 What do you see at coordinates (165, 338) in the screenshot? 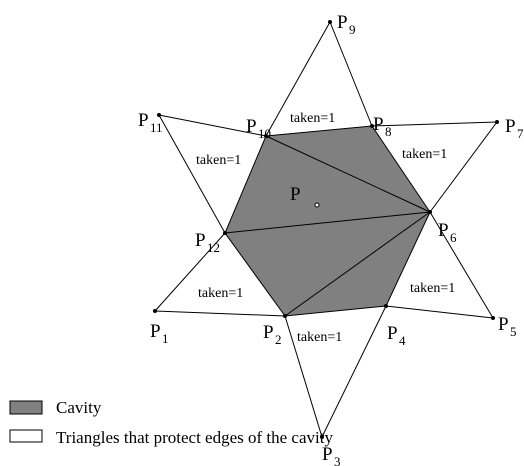
I see `point-subscript: 1` at bounding box center [165, 338].